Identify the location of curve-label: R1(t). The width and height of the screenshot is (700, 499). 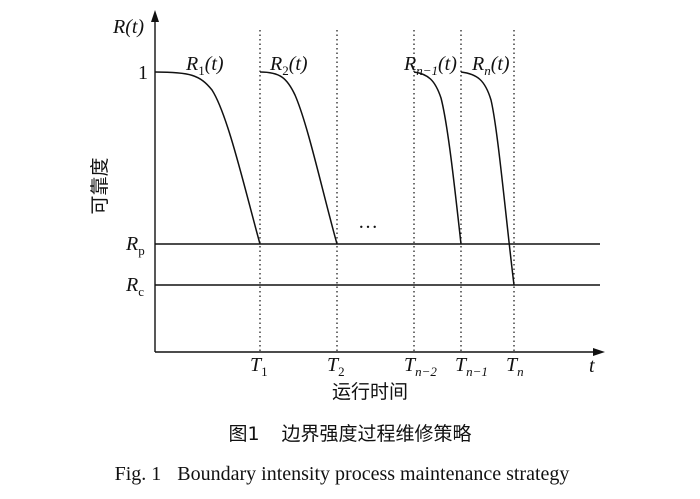
(204, 65).